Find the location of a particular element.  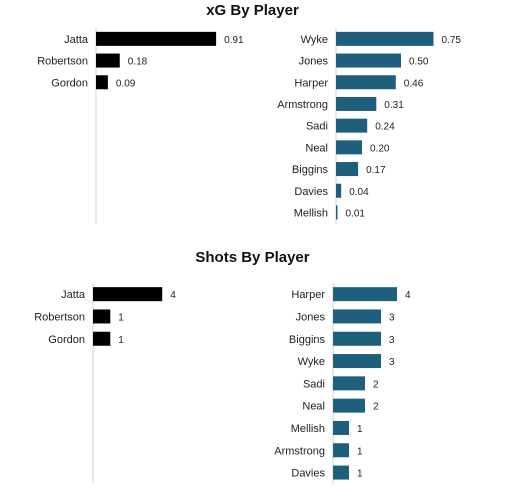

shots-right-value-label-mellish: 1 is located at coordinates (360, 429).